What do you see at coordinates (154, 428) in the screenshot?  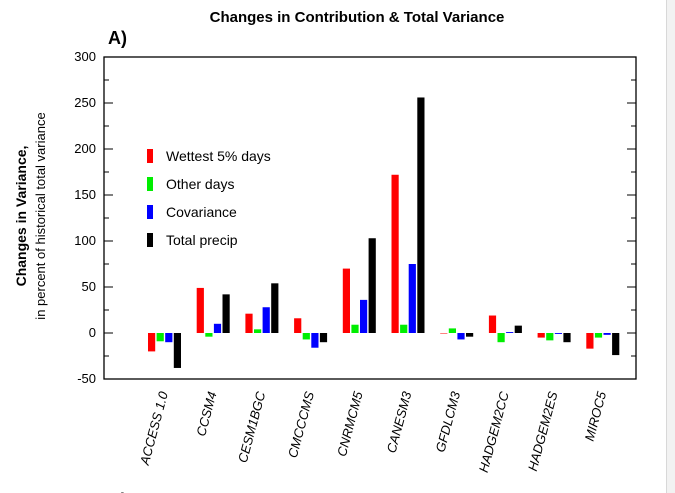 I see `x-tick-label: ACCESS 1.0` at bounding box center [154, 428].